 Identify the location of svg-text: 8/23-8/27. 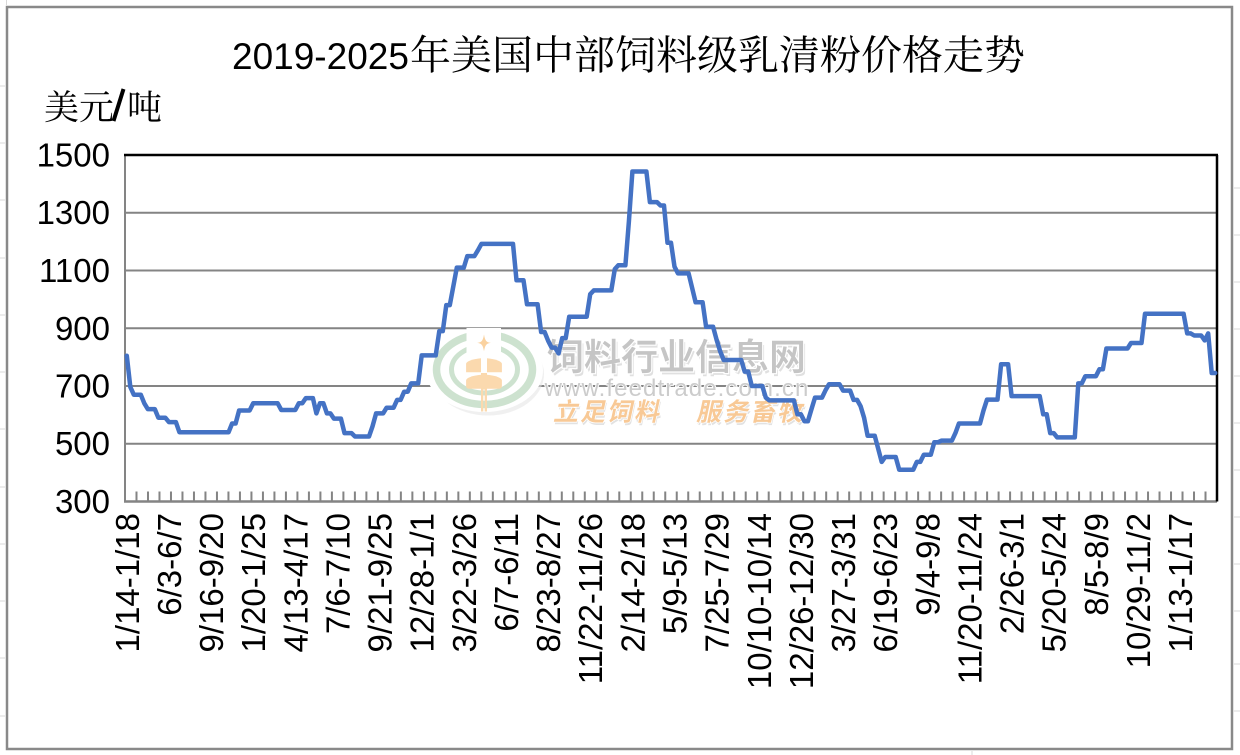
(548, 582).